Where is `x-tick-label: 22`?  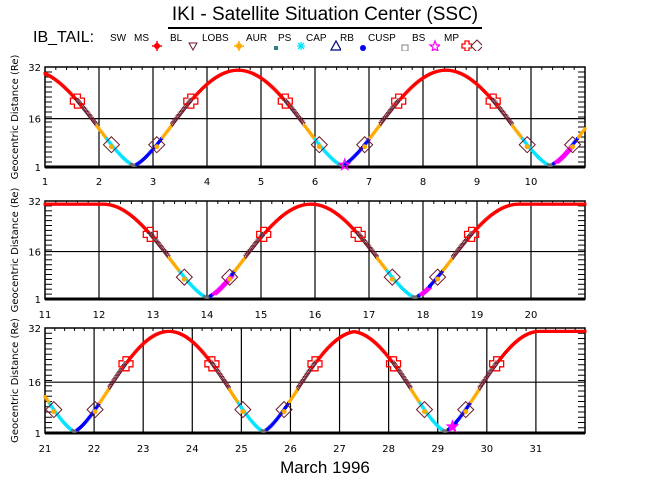
x-tick-label: 22 is located at coordinates (94, 449).